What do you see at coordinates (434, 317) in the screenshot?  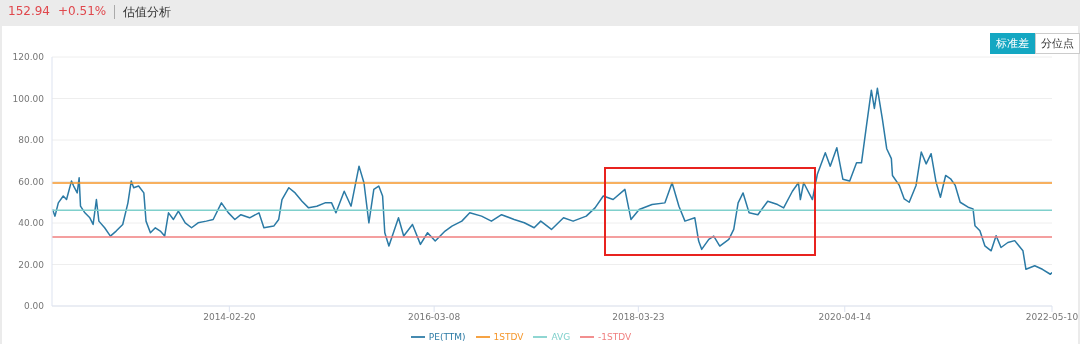 I see `x-tick-label: 2016-03-08` at bounding box center [434, 317].